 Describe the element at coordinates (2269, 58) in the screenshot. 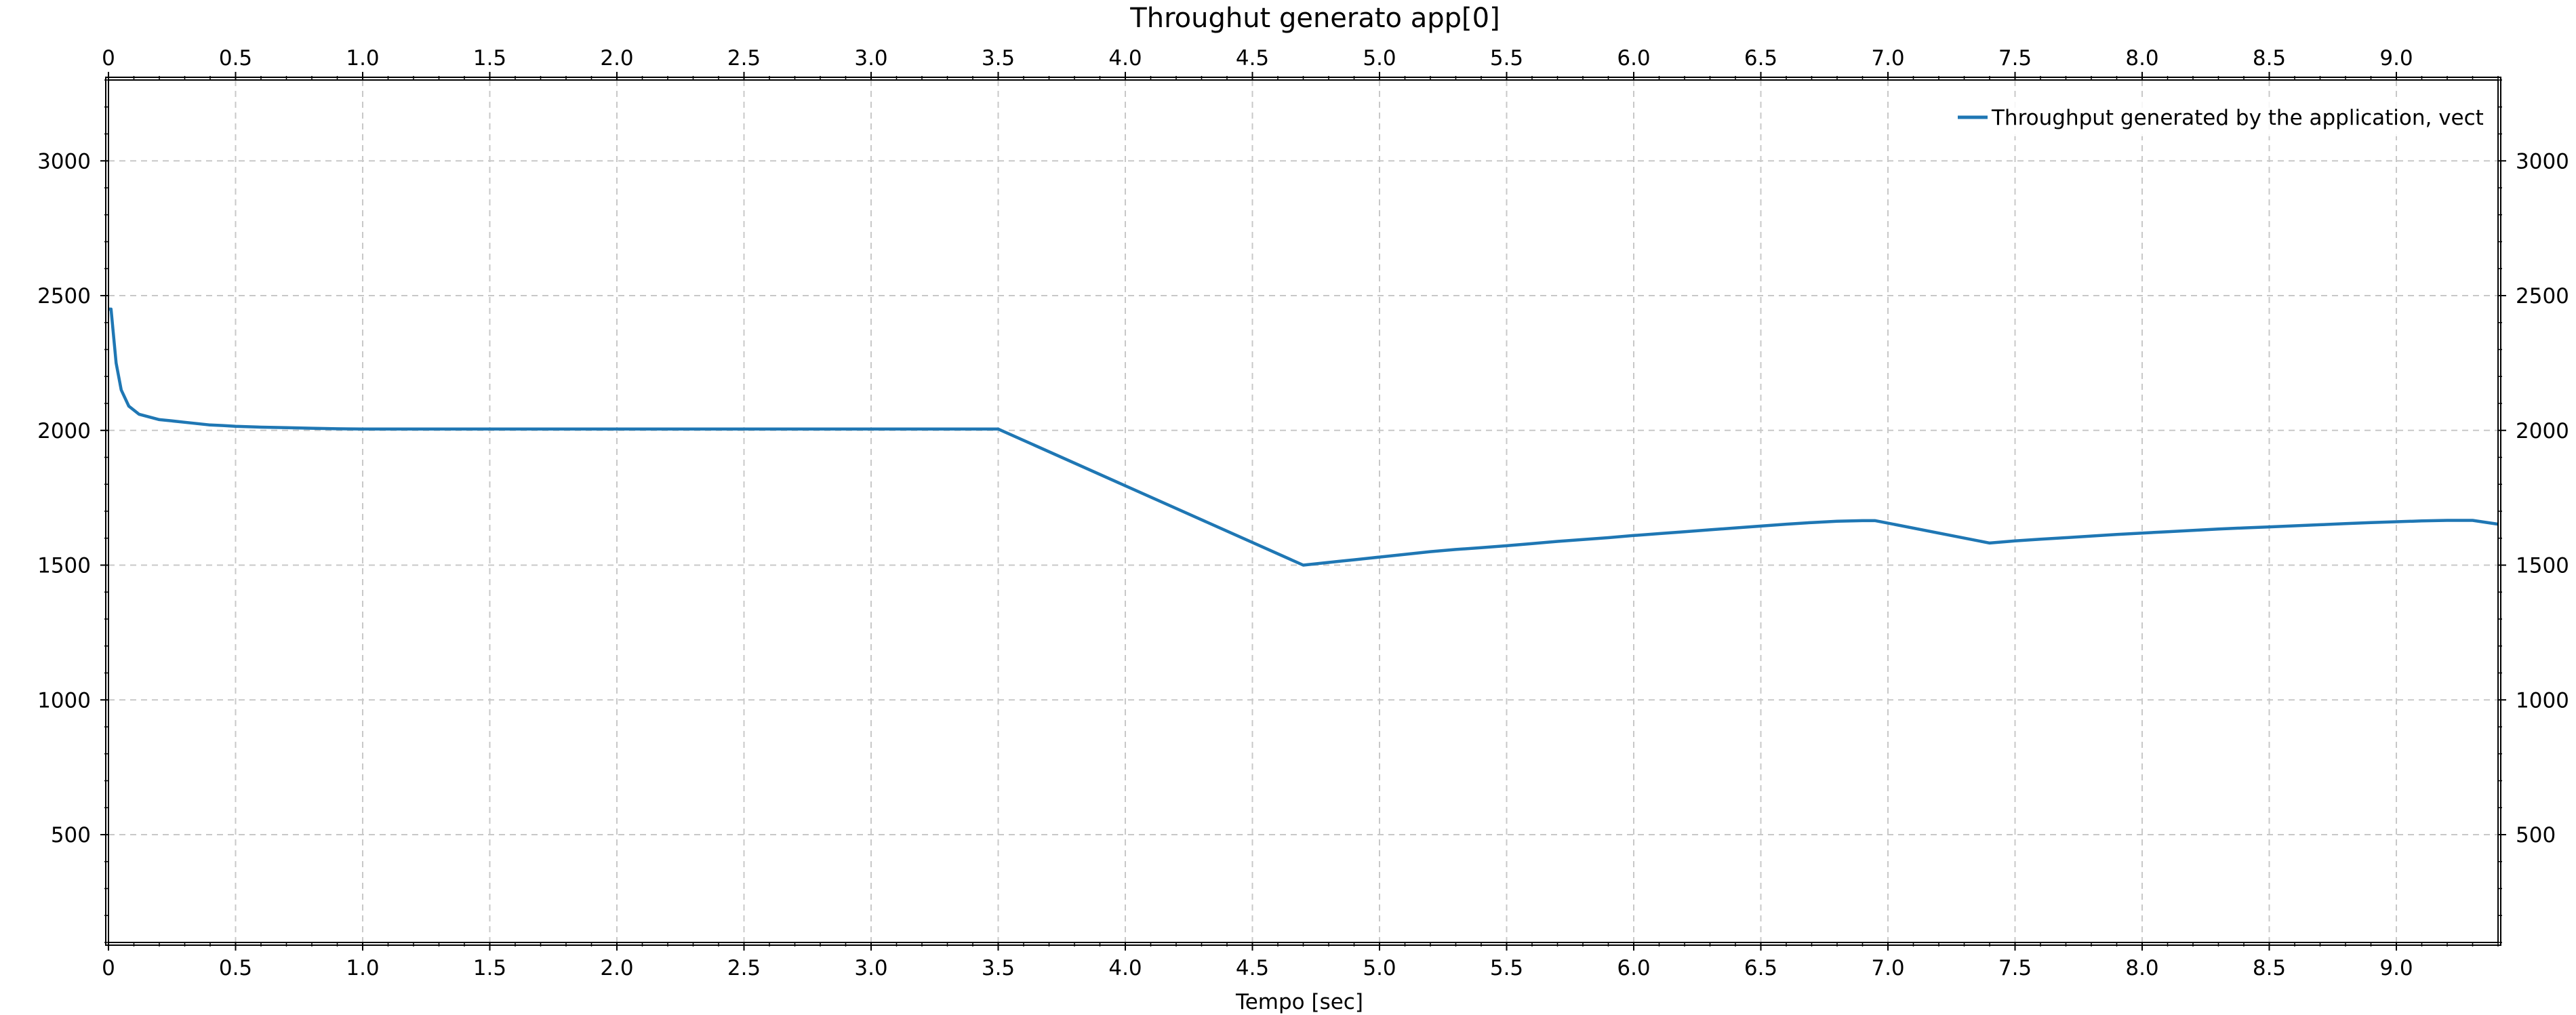

I see `x-tick-label-top: 8.5` at that location.